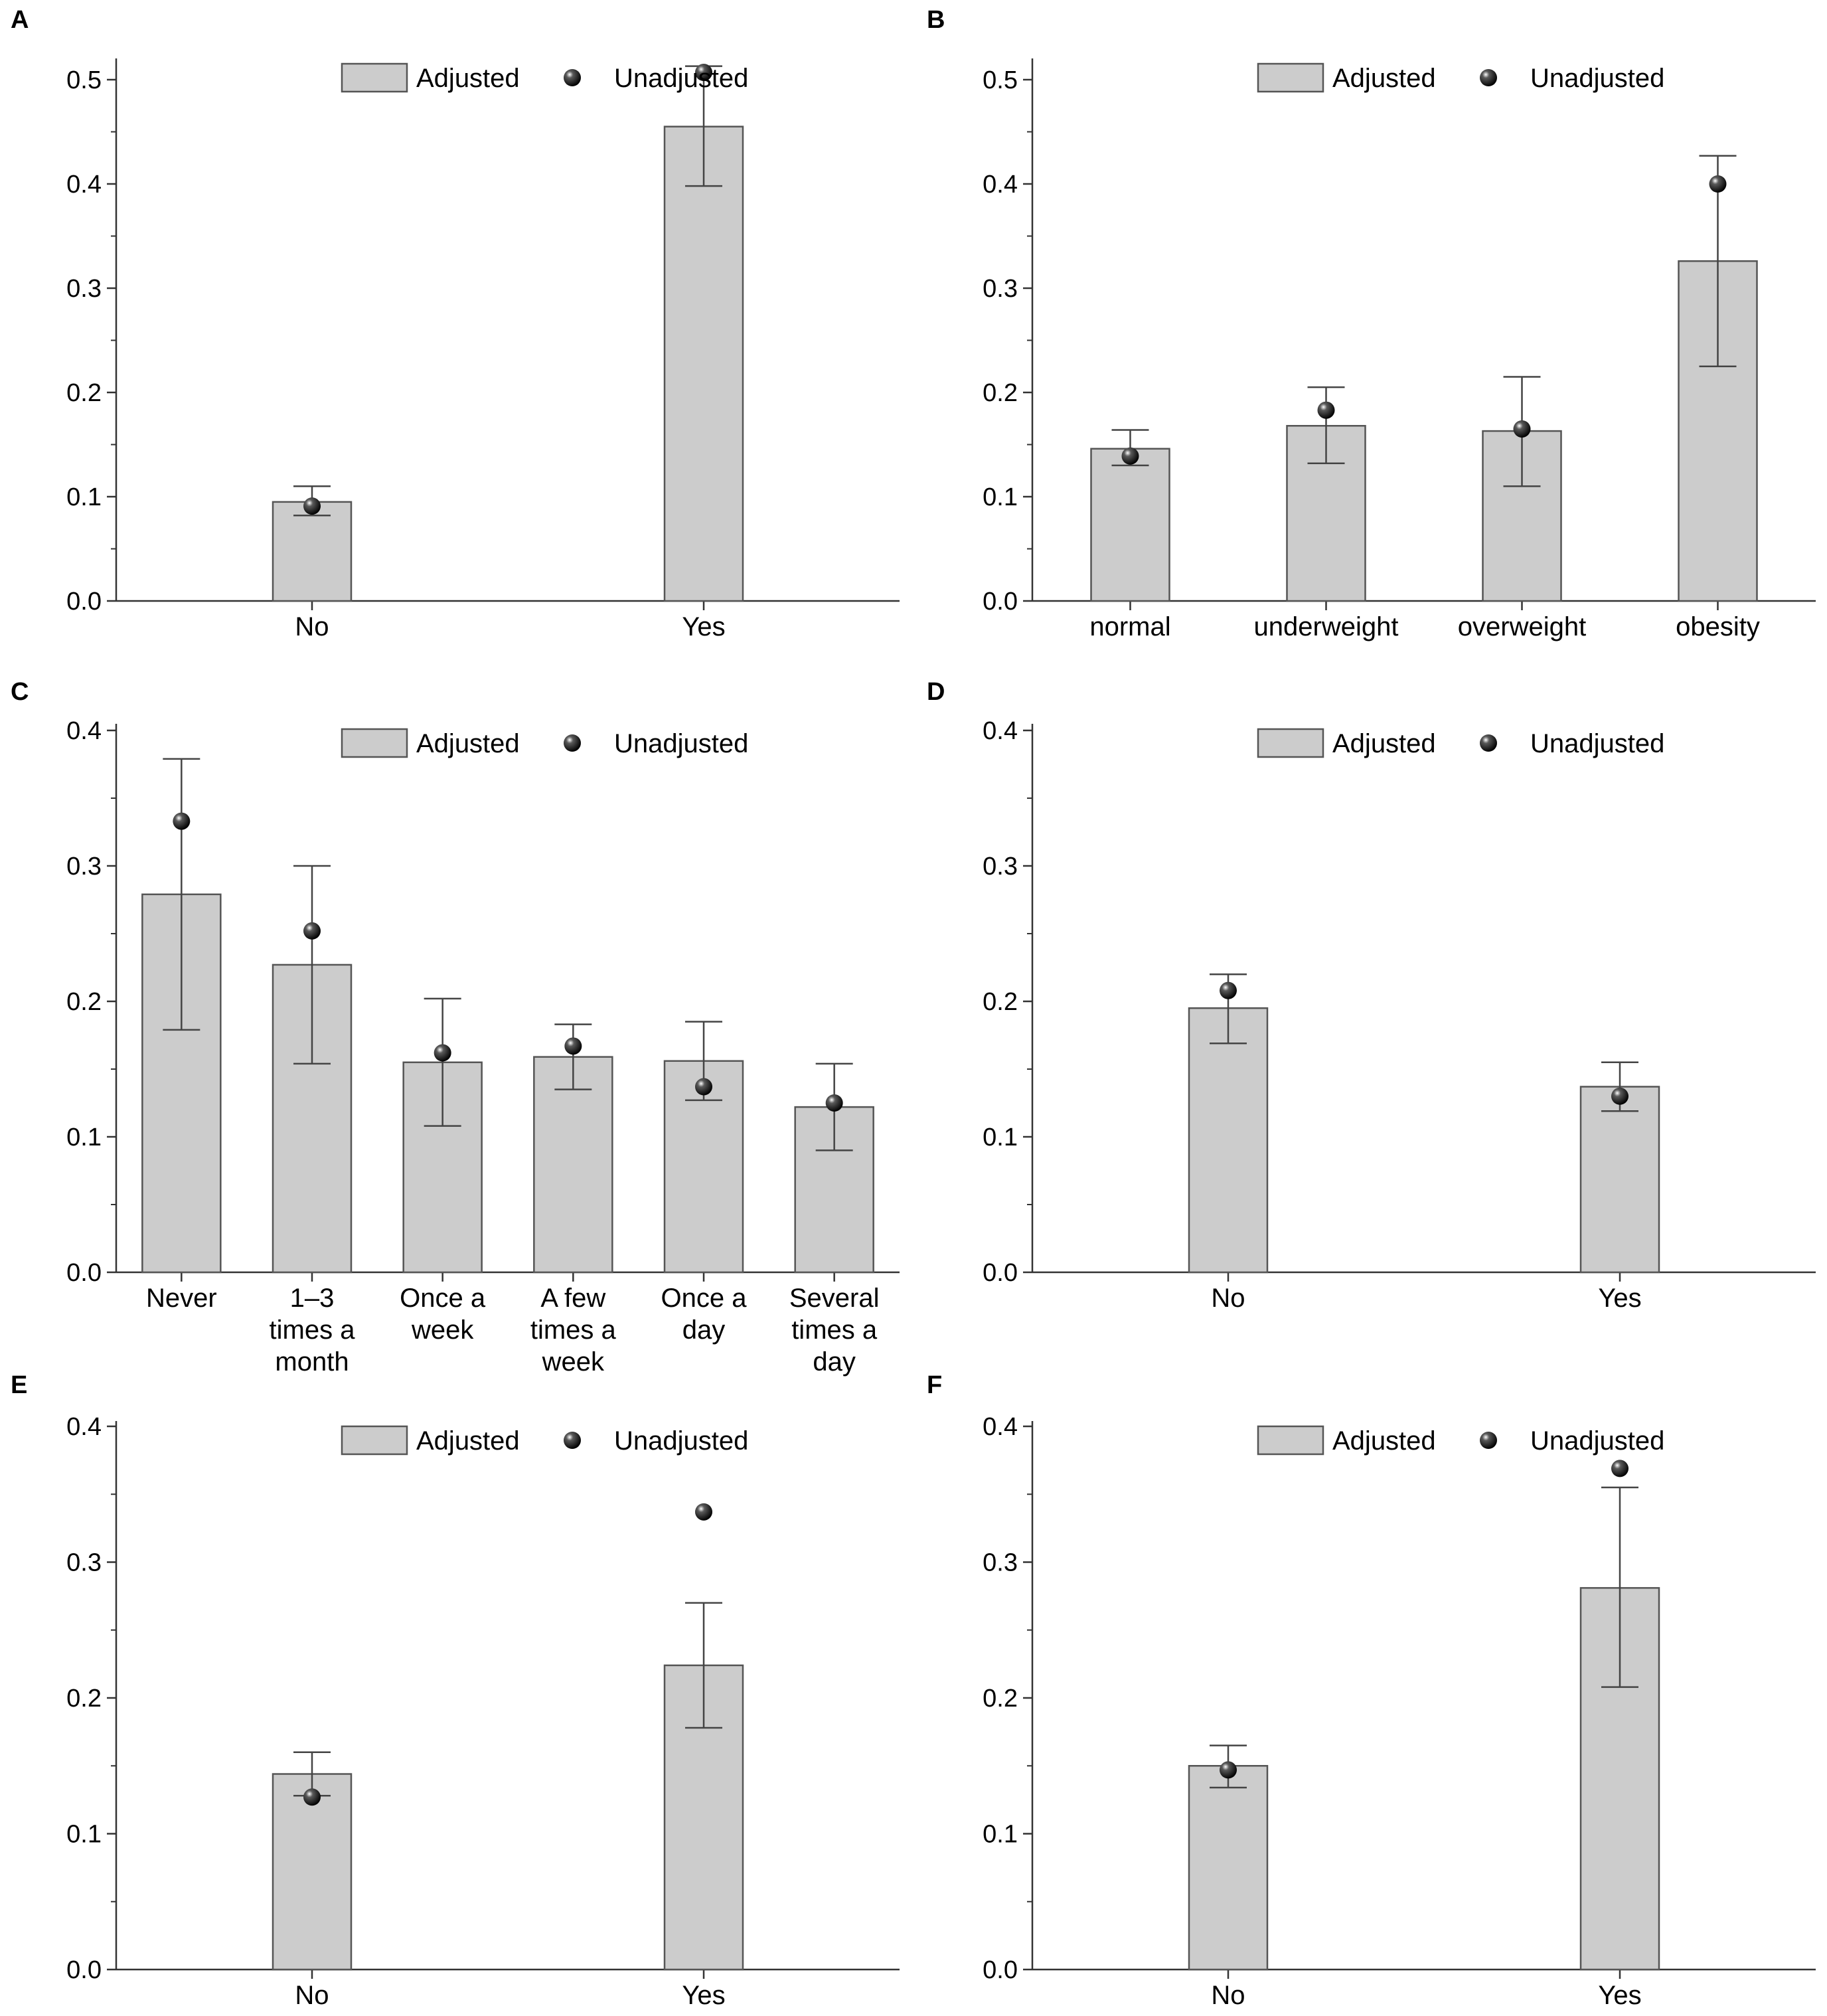 This screenshot has width=1827, height=2016. What do you see at coordinates (20, 692) in the screenshot?
I see `panel-letter: C` at bounding box center [20, 692].